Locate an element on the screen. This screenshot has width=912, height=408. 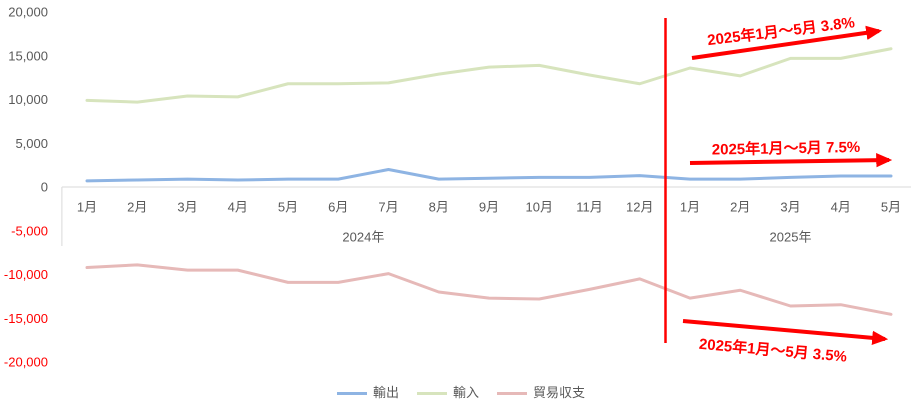
x-tick-label: 7月 is located at coordinates (388, 207).